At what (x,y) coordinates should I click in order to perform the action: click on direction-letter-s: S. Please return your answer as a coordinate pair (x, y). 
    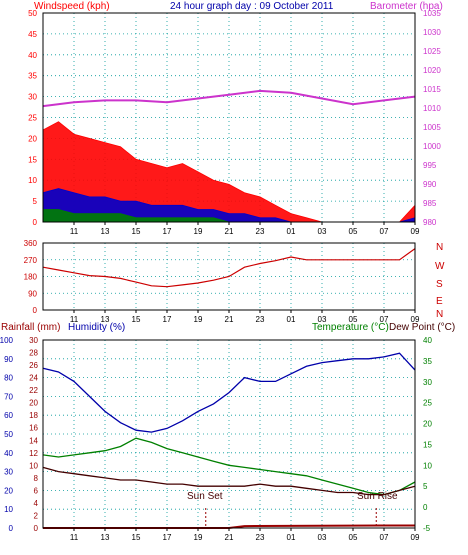
    Looking at the image, I should click on (439, 284).